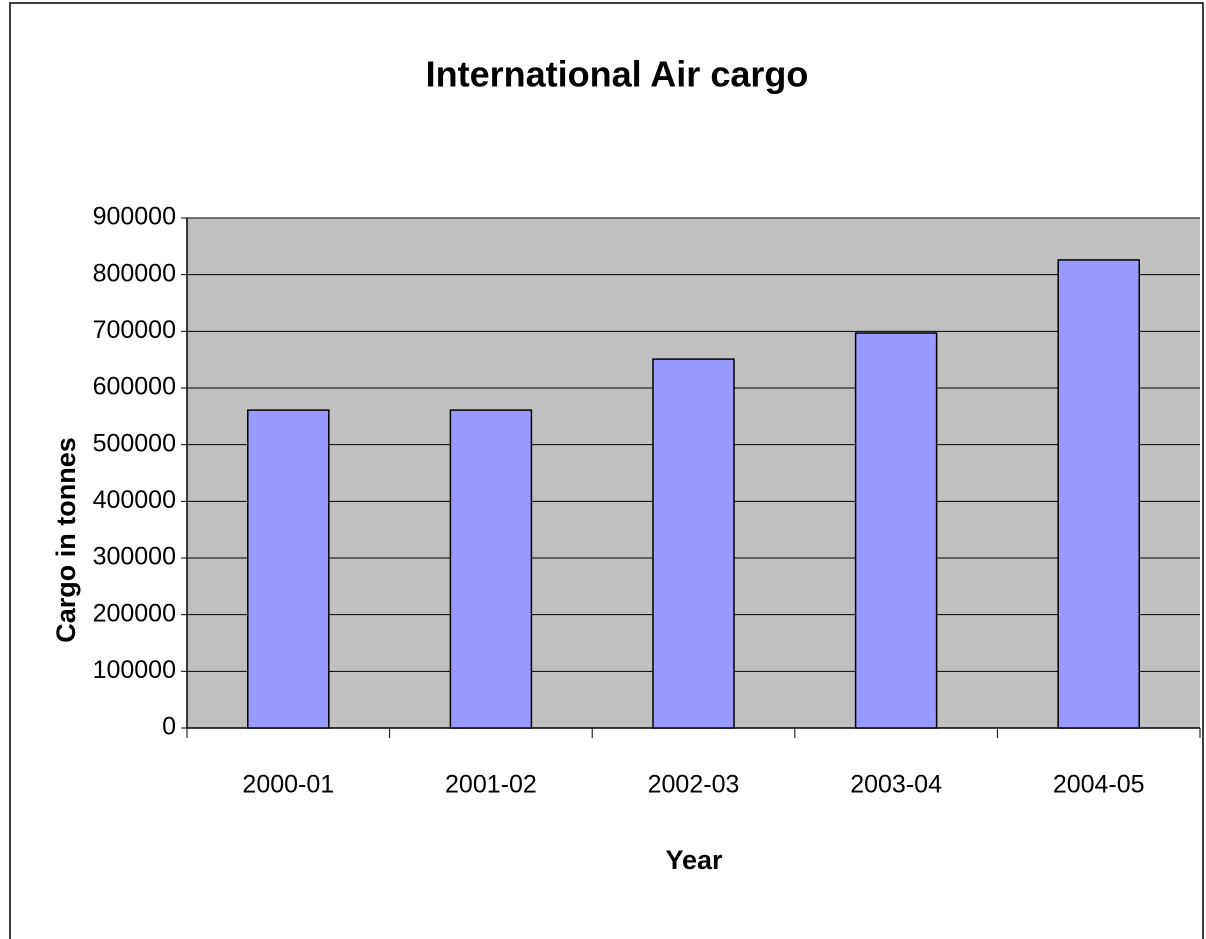 This screenshot has width=1206, height=939. Describe the element at coordinates (134, 613) in the screenshot. I see `y-tick-label: 200000` at that location.